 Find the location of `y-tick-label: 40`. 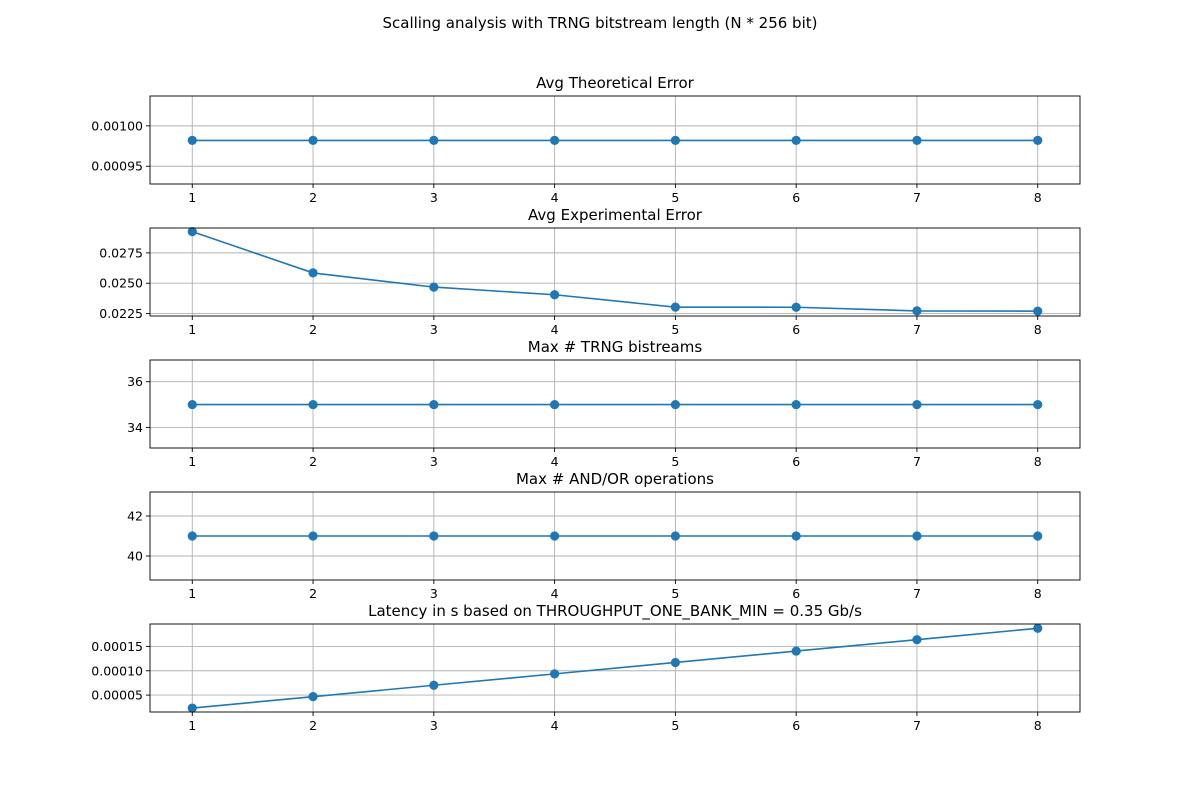

y-tick-label: 40 is located at coordinates (135, 556).